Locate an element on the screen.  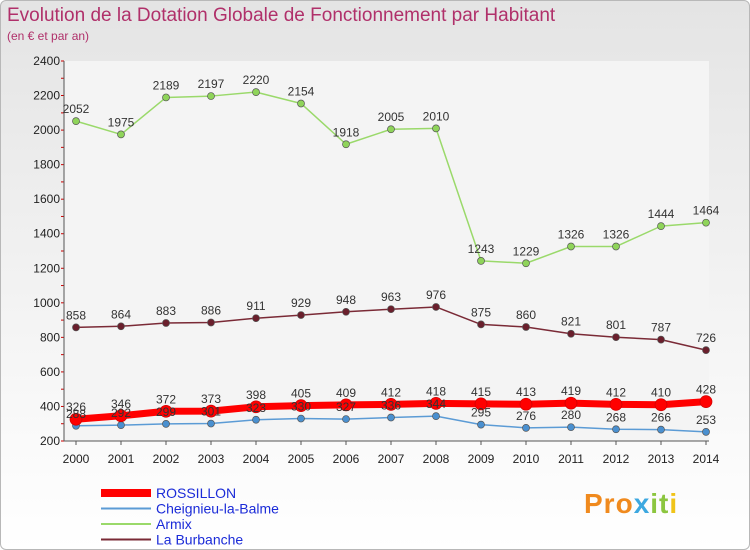
data-label-cheignieu-la-balme: 330 is located at coordinates (301, 407).